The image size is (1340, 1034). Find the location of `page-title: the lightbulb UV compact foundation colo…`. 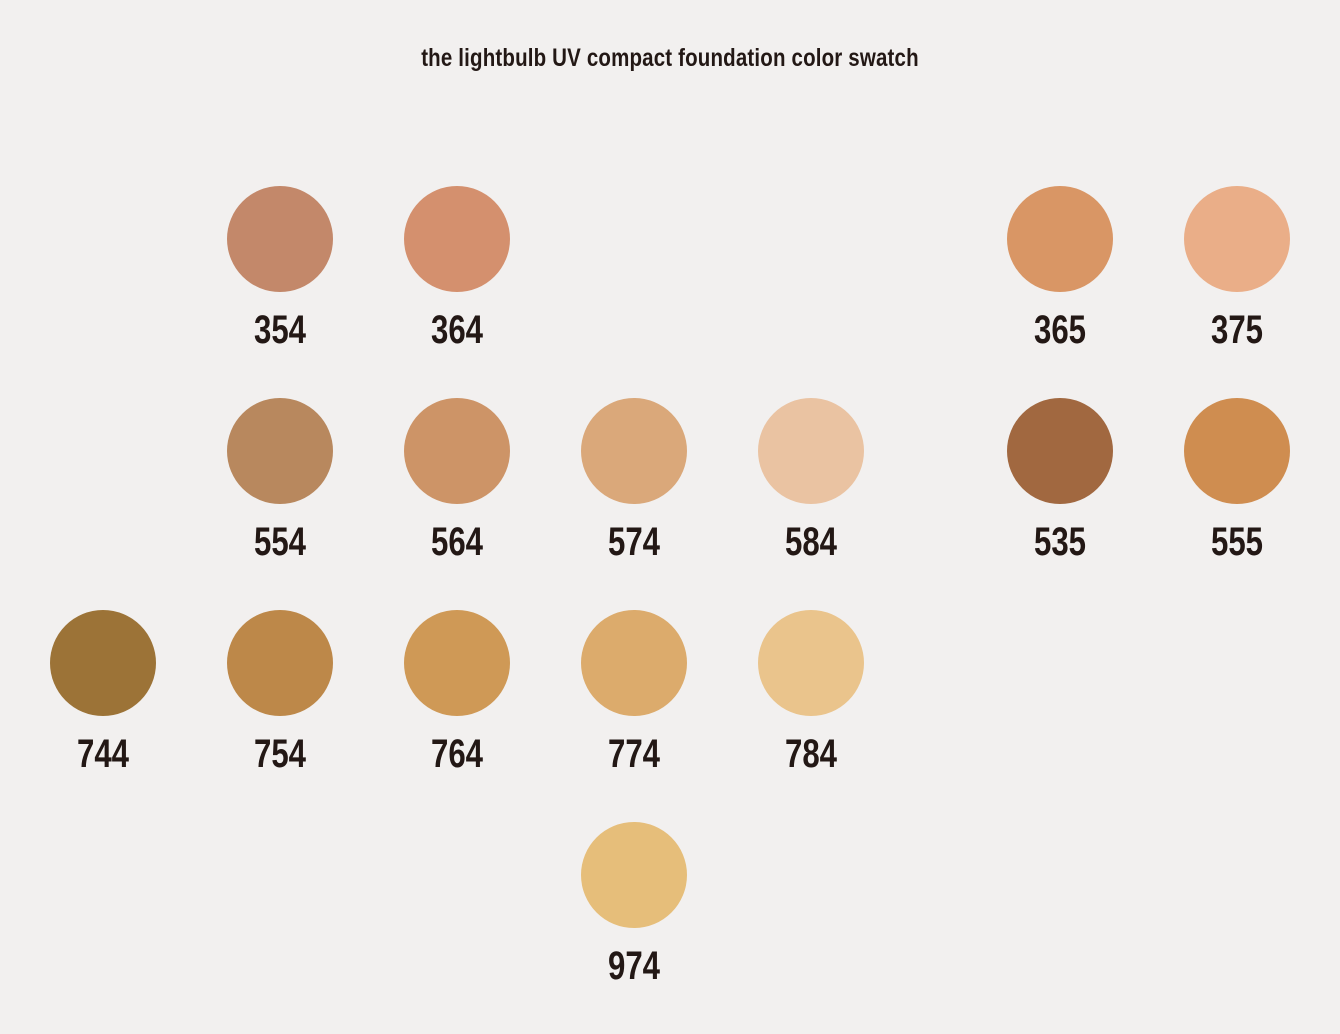

page-title: the lightbulb UV compact foundation colo… is located at coordinates (670, 58).